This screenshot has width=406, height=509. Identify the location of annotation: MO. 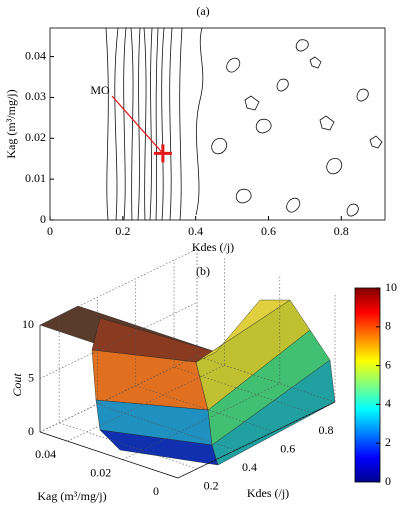
(100, 90).